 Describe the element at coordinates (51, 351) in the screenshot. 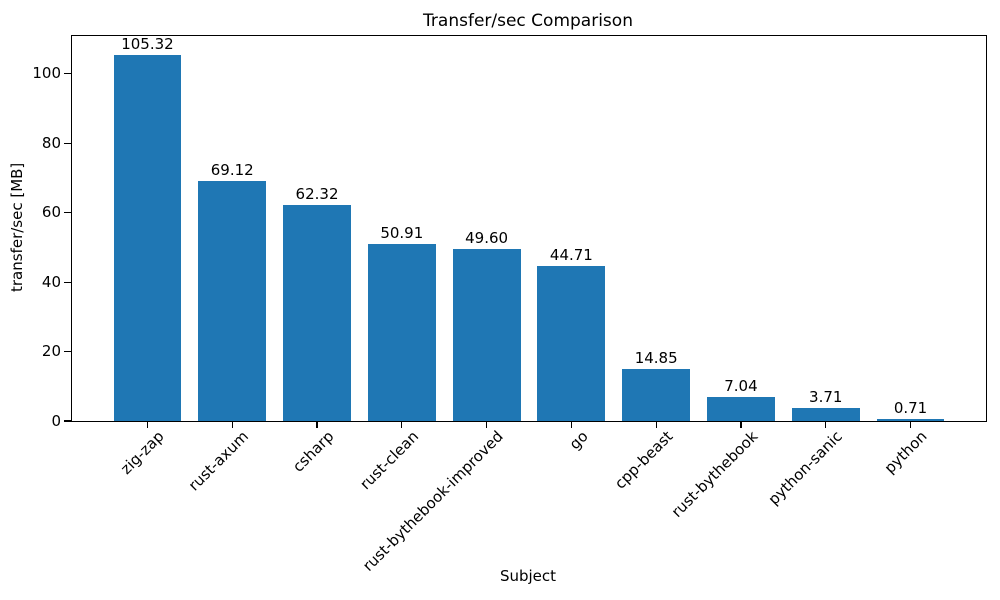

I see `y-tick-label: 20` at that location.